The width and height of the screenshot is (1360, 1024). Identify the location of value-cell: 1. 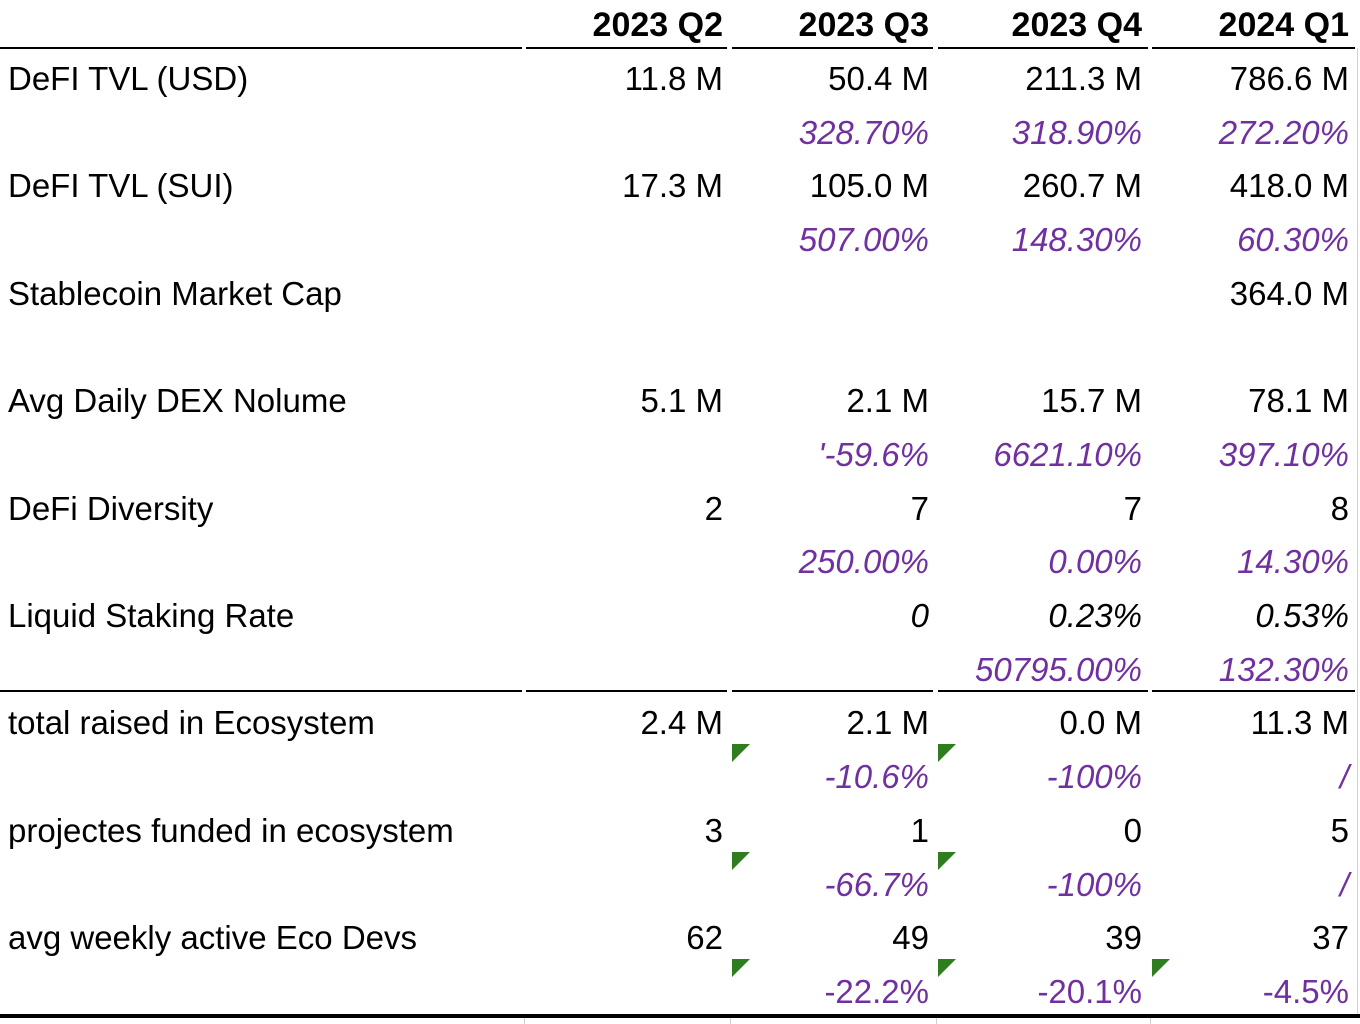
(919, 830).